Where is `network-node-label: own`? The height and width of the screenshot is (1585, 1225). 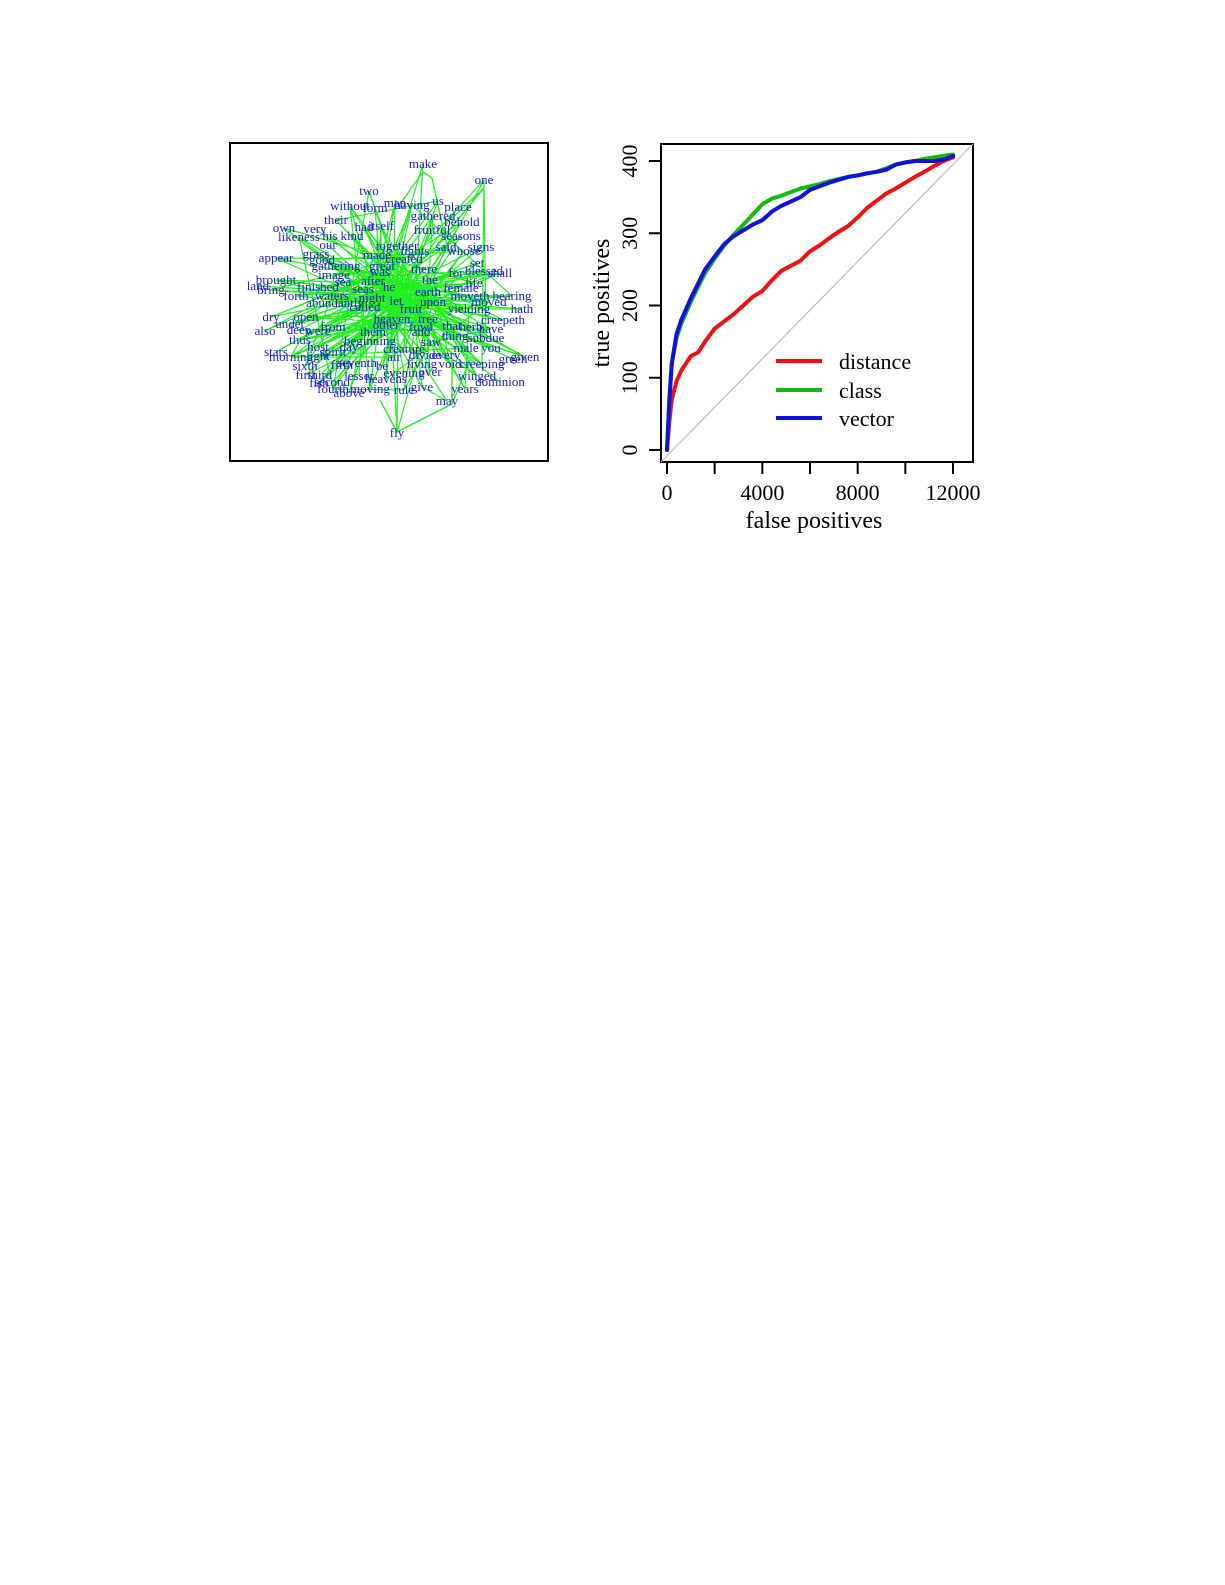 network-node-label: own is located at coordinates (284, 227).